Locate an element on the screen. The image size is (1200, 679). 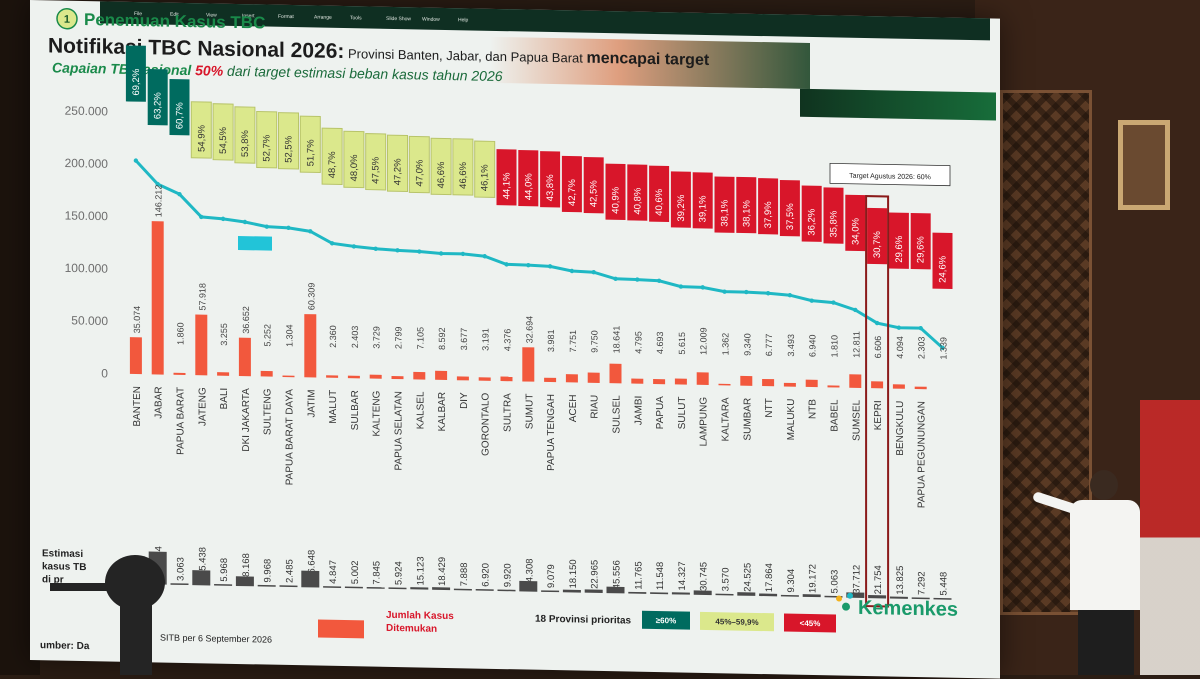
percent-label: 52,5% is located at coordinates (289, 149).